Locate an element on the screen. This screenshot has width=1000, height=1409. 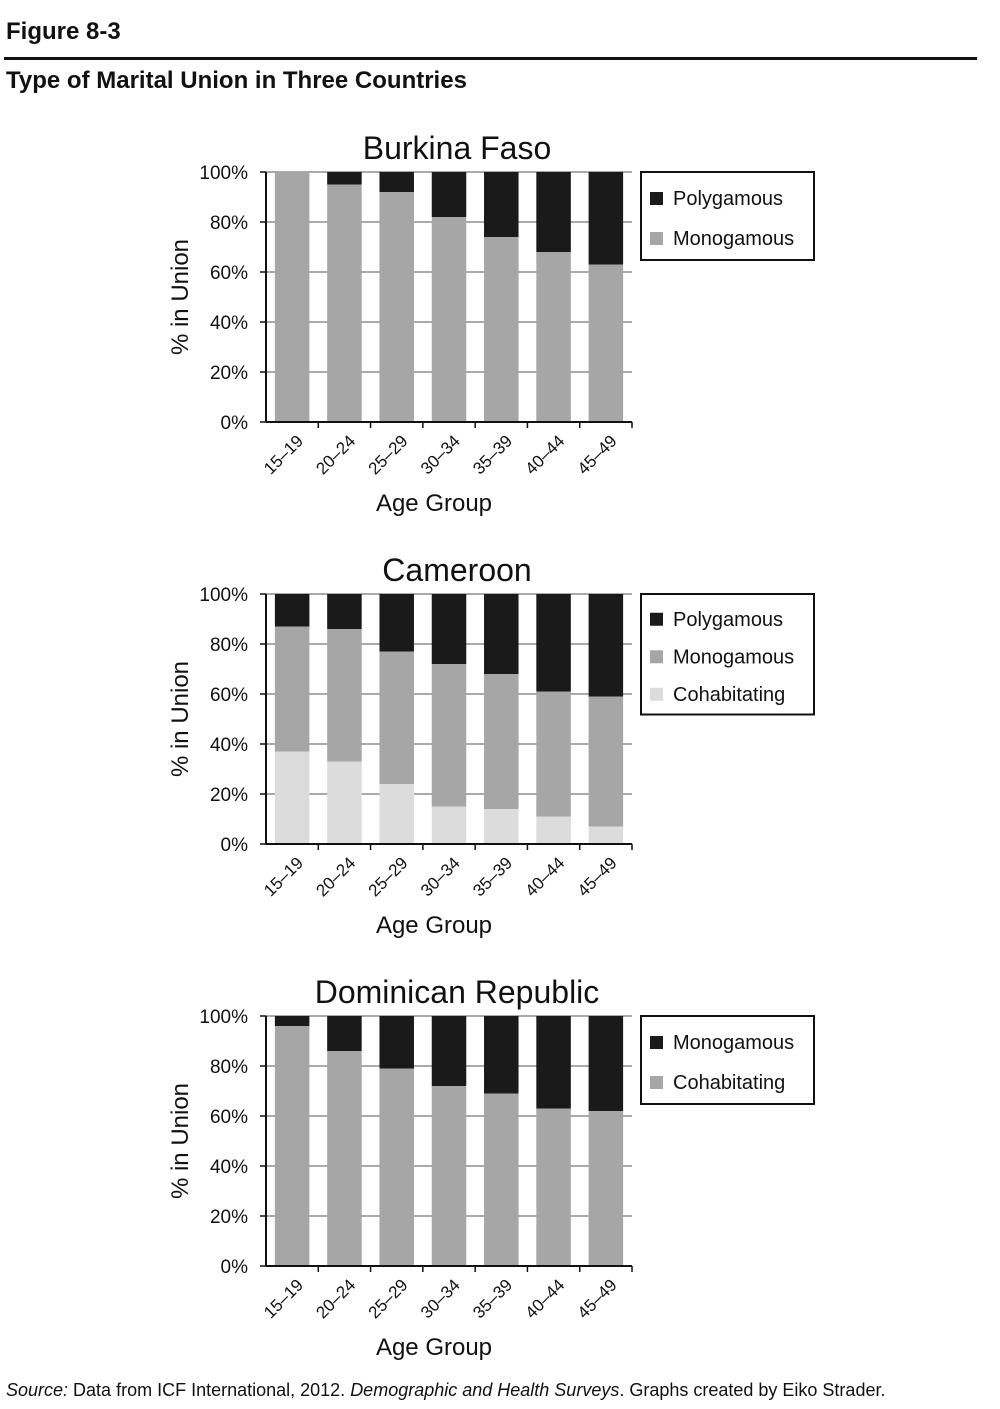
source-text-1: Data from ICF International, 2012. is located at coordinates (209, 1390).